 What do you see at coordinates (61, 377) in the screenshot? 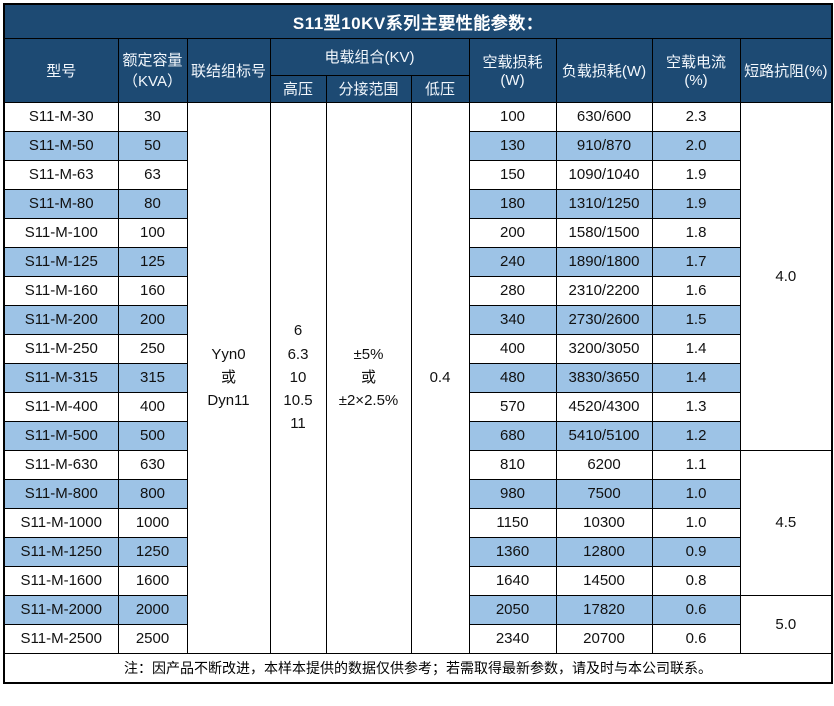
I see `cell-model: S11-M-315` at bounding box center [61, 377].